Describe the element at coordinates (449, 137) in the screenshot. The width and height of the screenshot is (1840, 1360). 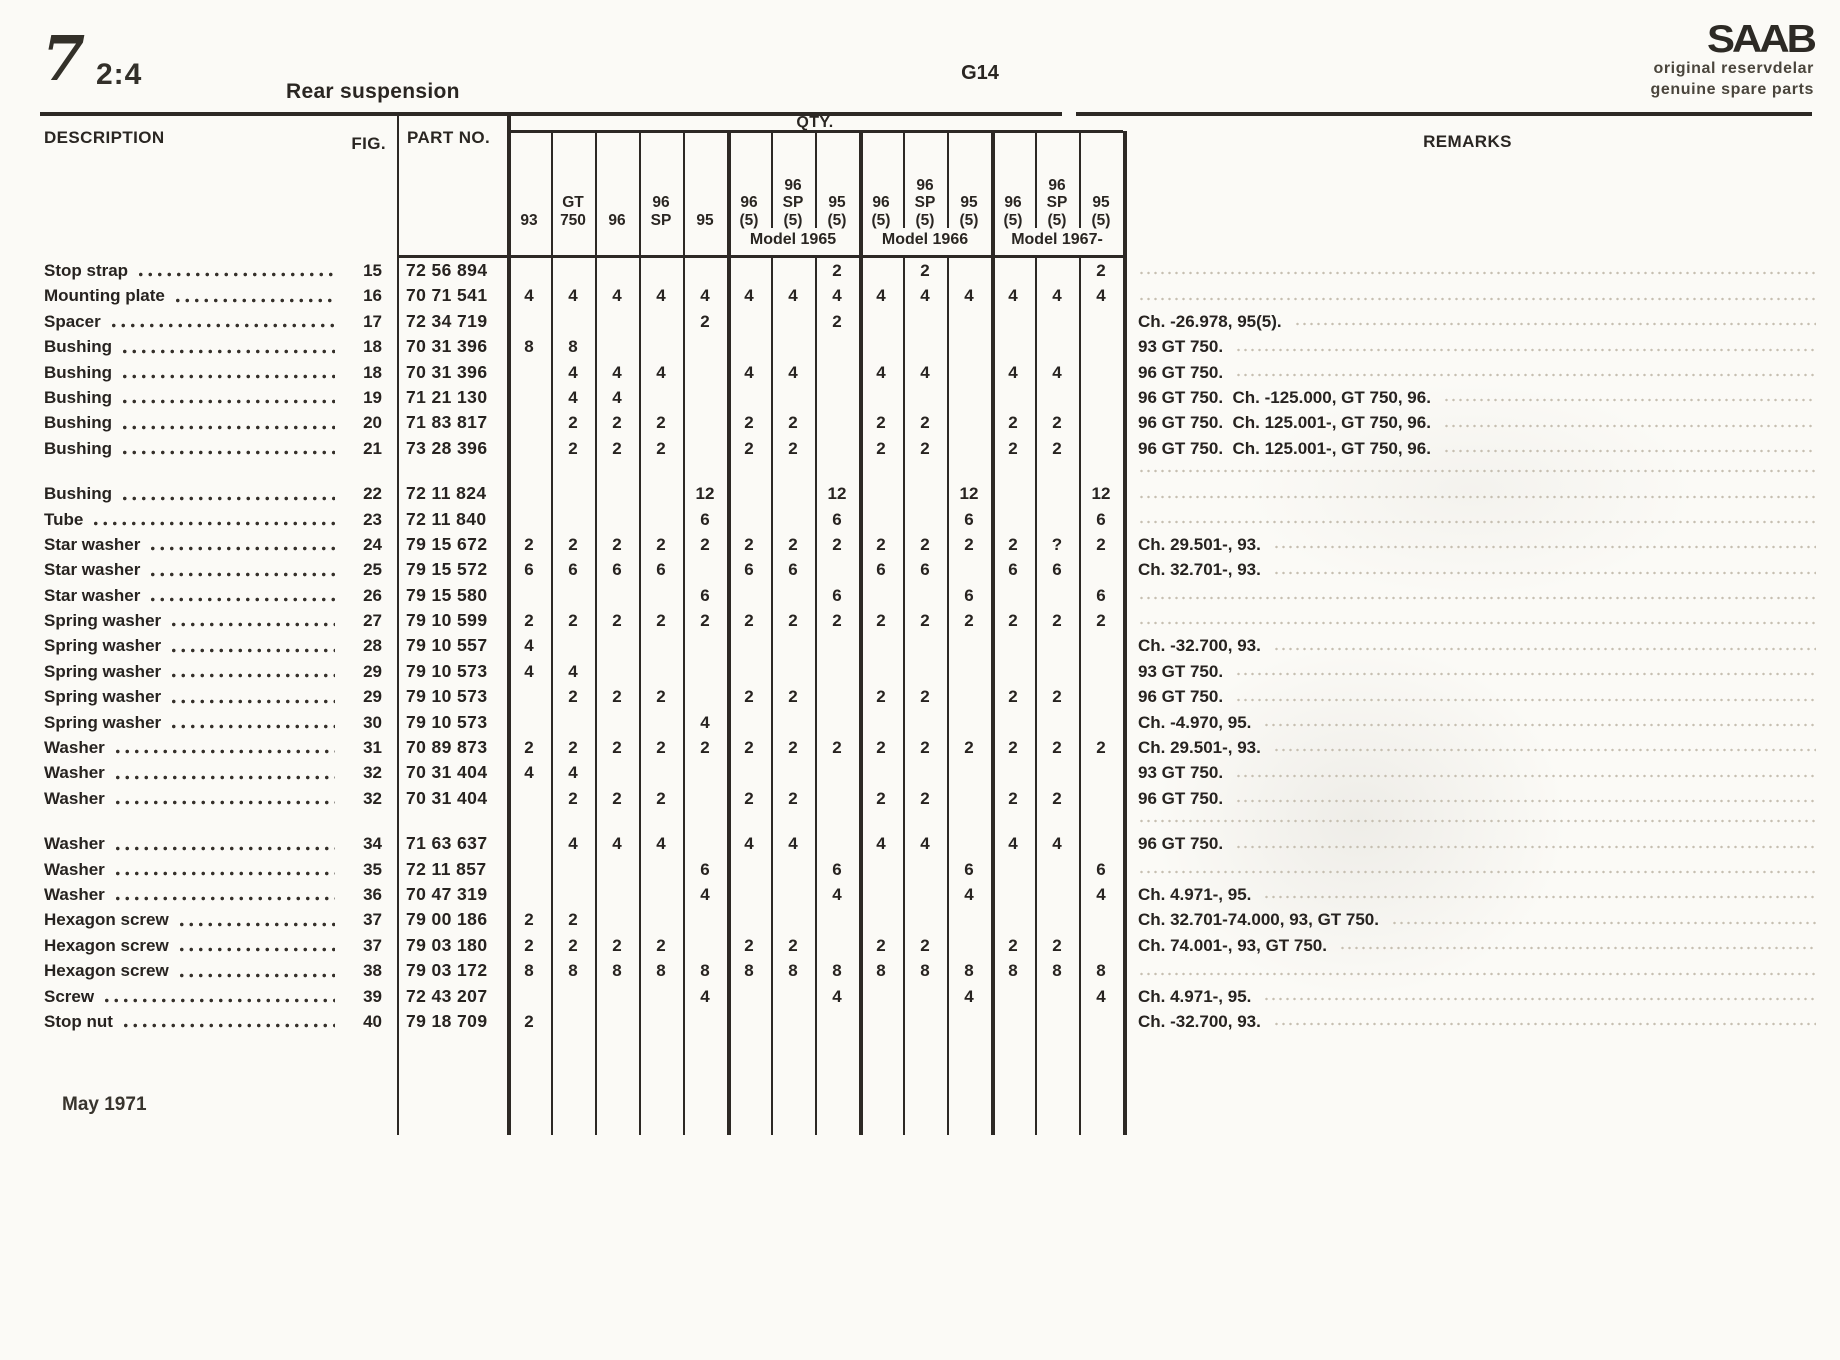
I see `column-header-part-no: PART NO.` at that location.